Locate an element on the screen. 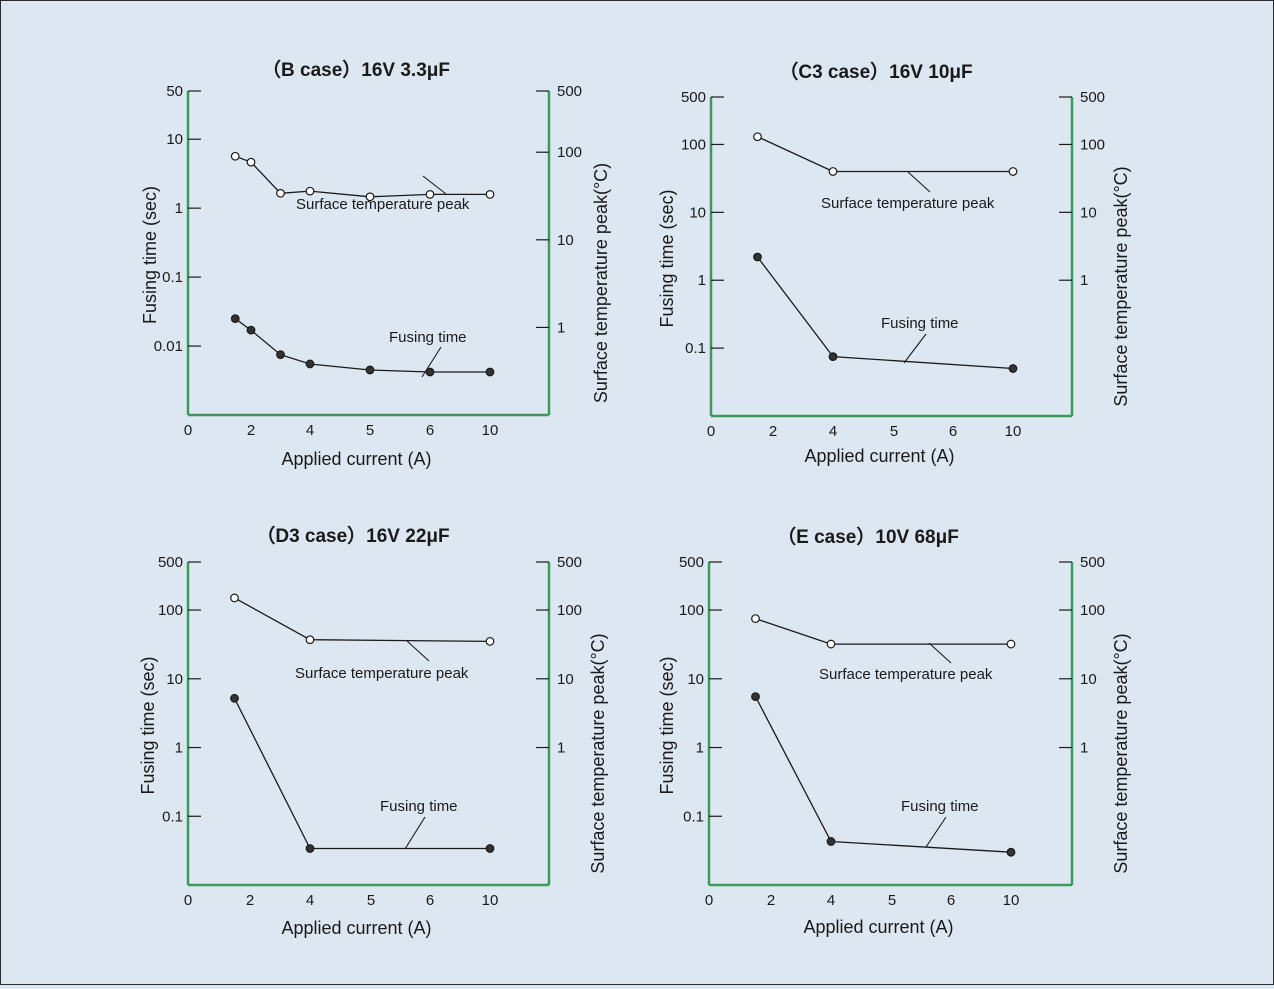 Image resolution: width=1274 pixels, height=989 pixels. chart-title: （B case）16V 3.3μF is located at coordinates (356, 69).